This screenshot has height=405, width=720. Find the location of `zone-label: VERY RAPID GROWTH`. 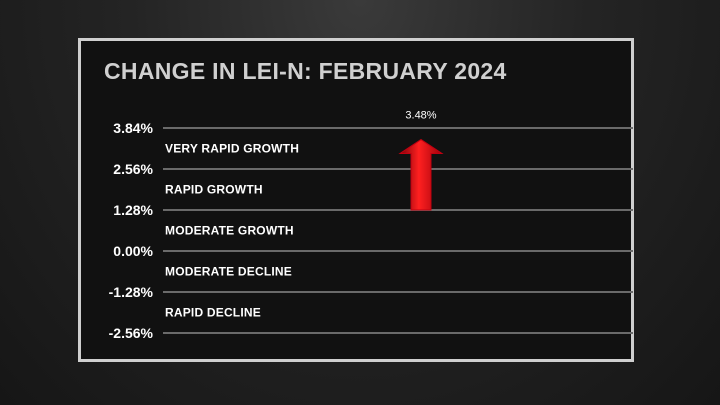

zone-label: VERY RAPID GROWTH is located at coordinates (232, 149).